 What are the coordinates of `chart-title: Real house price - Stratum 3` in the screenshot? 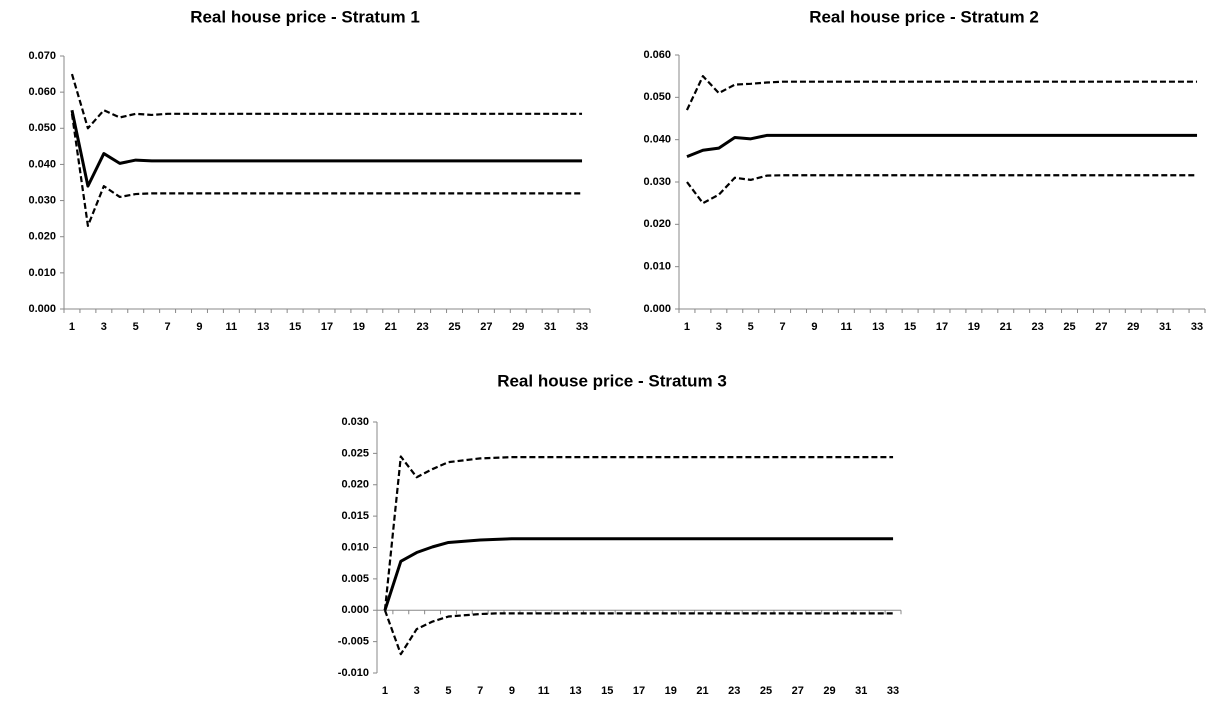 It's located at (612, 380).